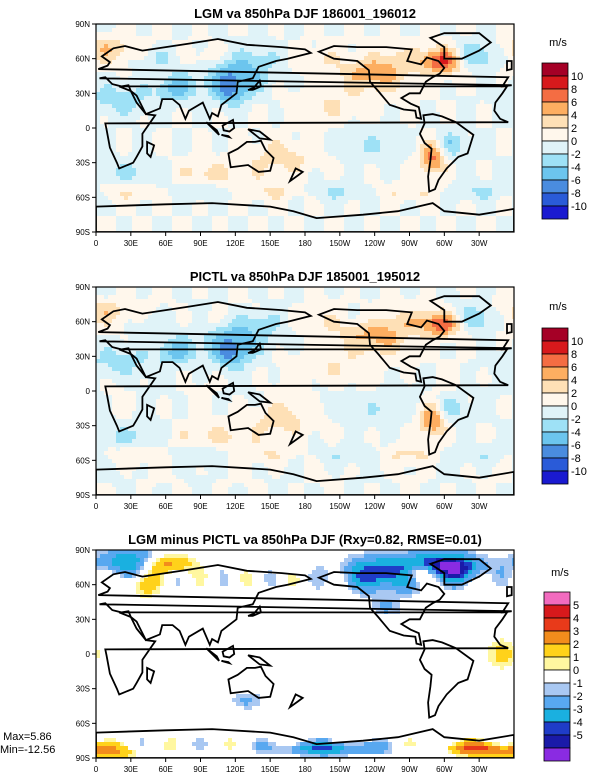 This screenshot has height=782, width=592. I want to click on panel-3-max: Max=5.86, so click(27, 737).